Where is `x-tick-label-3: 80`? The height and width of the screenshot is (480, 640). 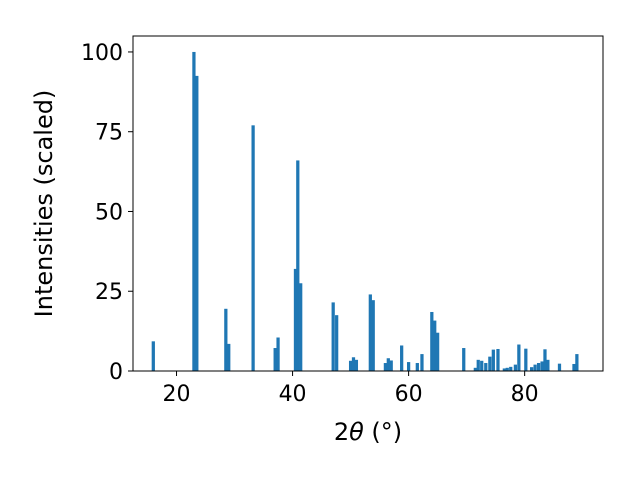 x-tick-label-3: 80 is located at coordinates (525, 394).